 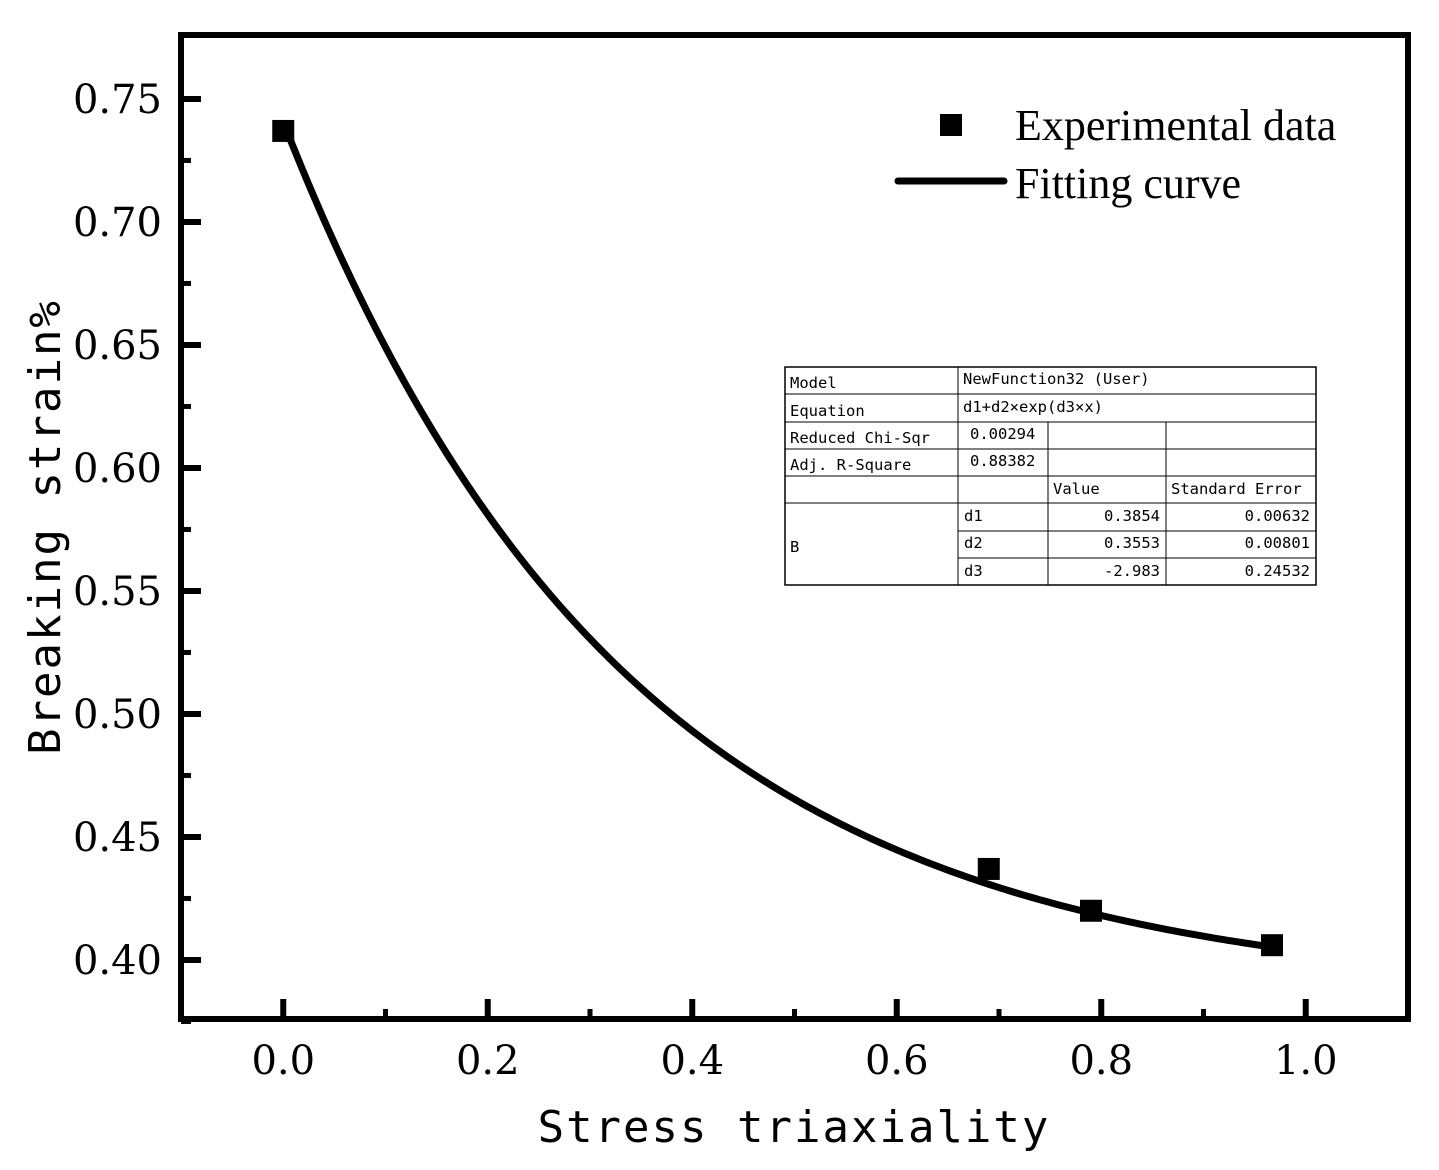 I want to click on table-value-rsquare: 0.88382, so click(x=1002, y=461).